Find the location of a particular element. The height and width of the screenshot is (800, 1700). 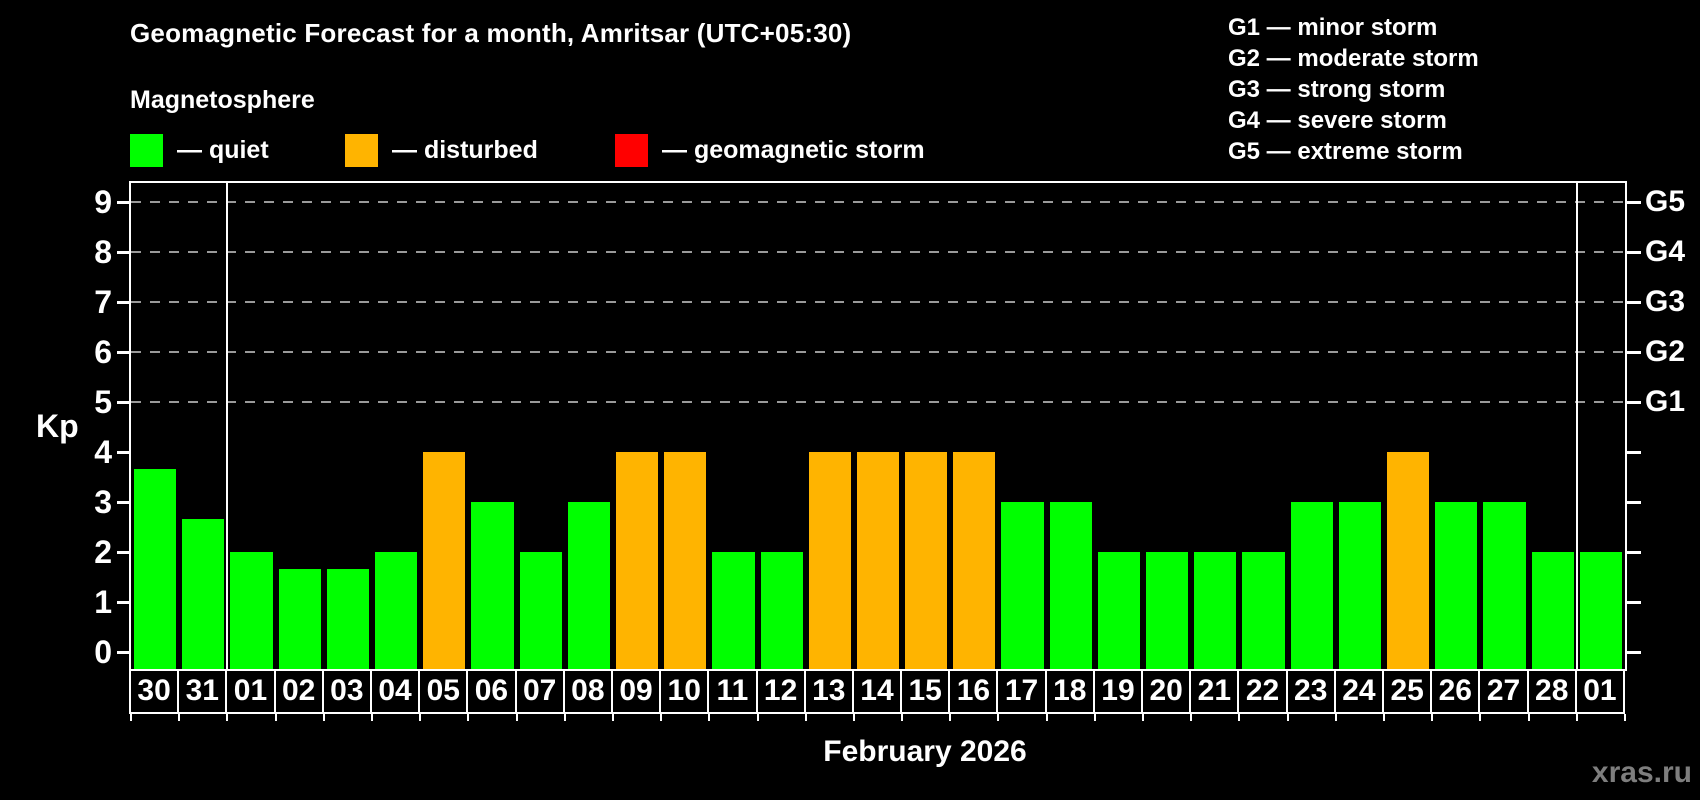

day-cell-01: 01 is located at coordinates (250, 691).